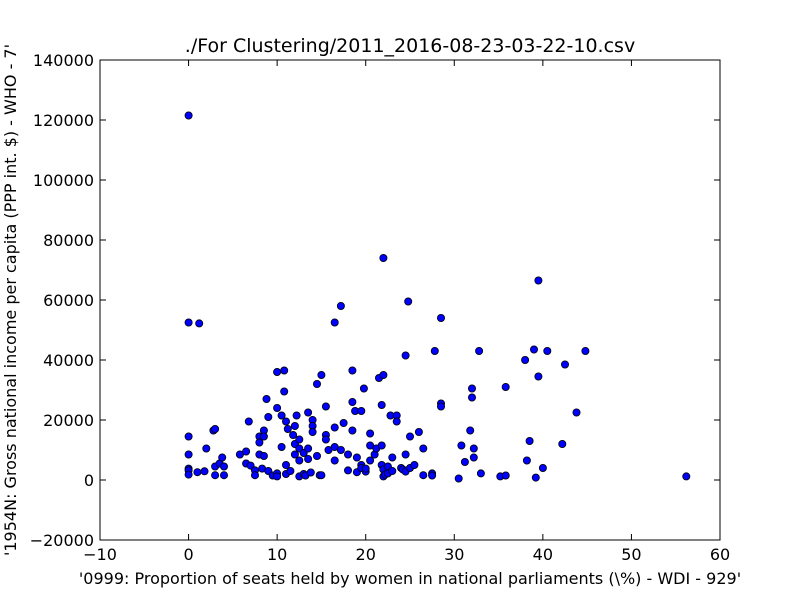  What do you see at coordinates (543, 554) in the screenshot?
I see `x-tick-label: 40` at bounding box center [543, 554].